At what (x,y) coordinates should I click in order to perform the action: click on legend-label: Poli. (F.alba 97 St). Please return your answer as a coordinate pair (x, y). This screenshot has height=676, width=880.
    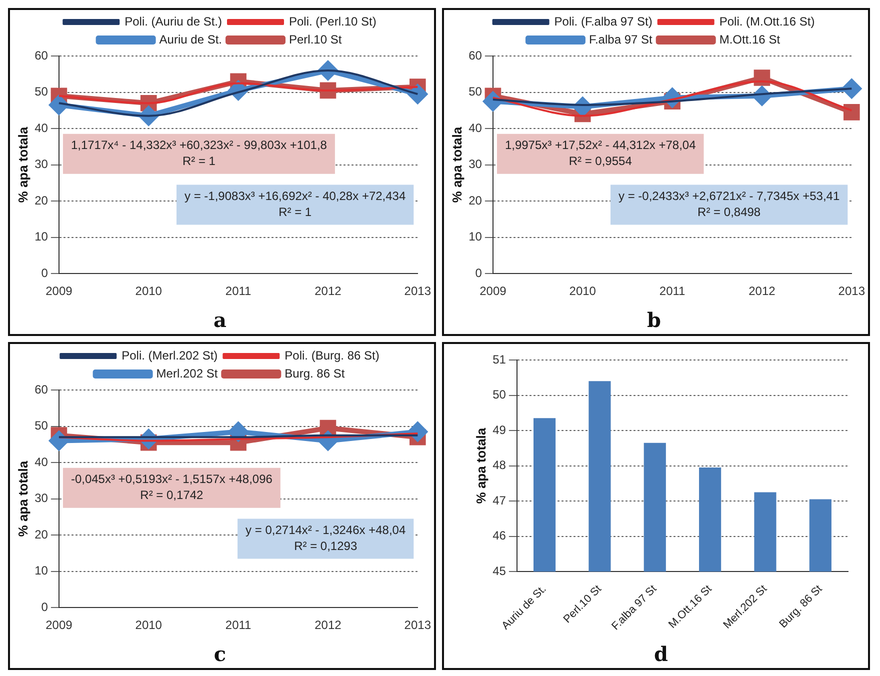
    Looking at the image, I should click on (603, 21).